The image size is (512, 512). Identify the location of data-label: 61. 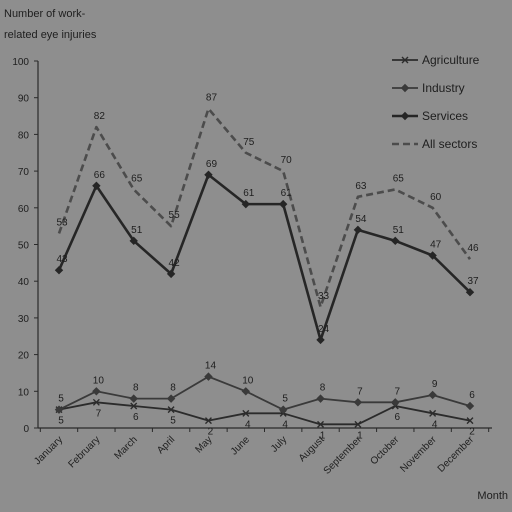
(287, 193).